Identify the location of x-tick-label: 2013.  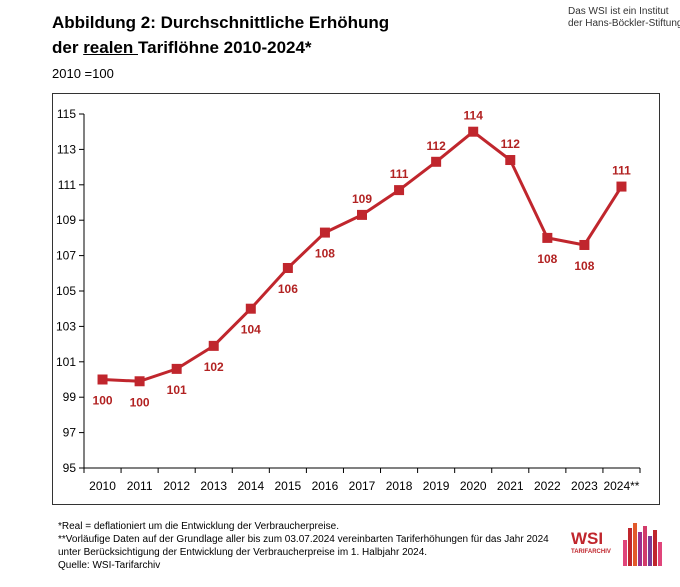
(213, 486).